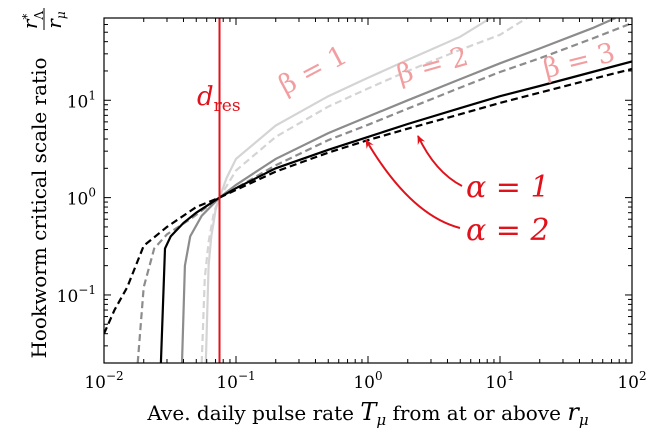 The height and width of the screenshot is (429, 649). Describe the element at coordinates (81, 198) in the screenshot. I see `y-tick-label: 10⁰` at that location.